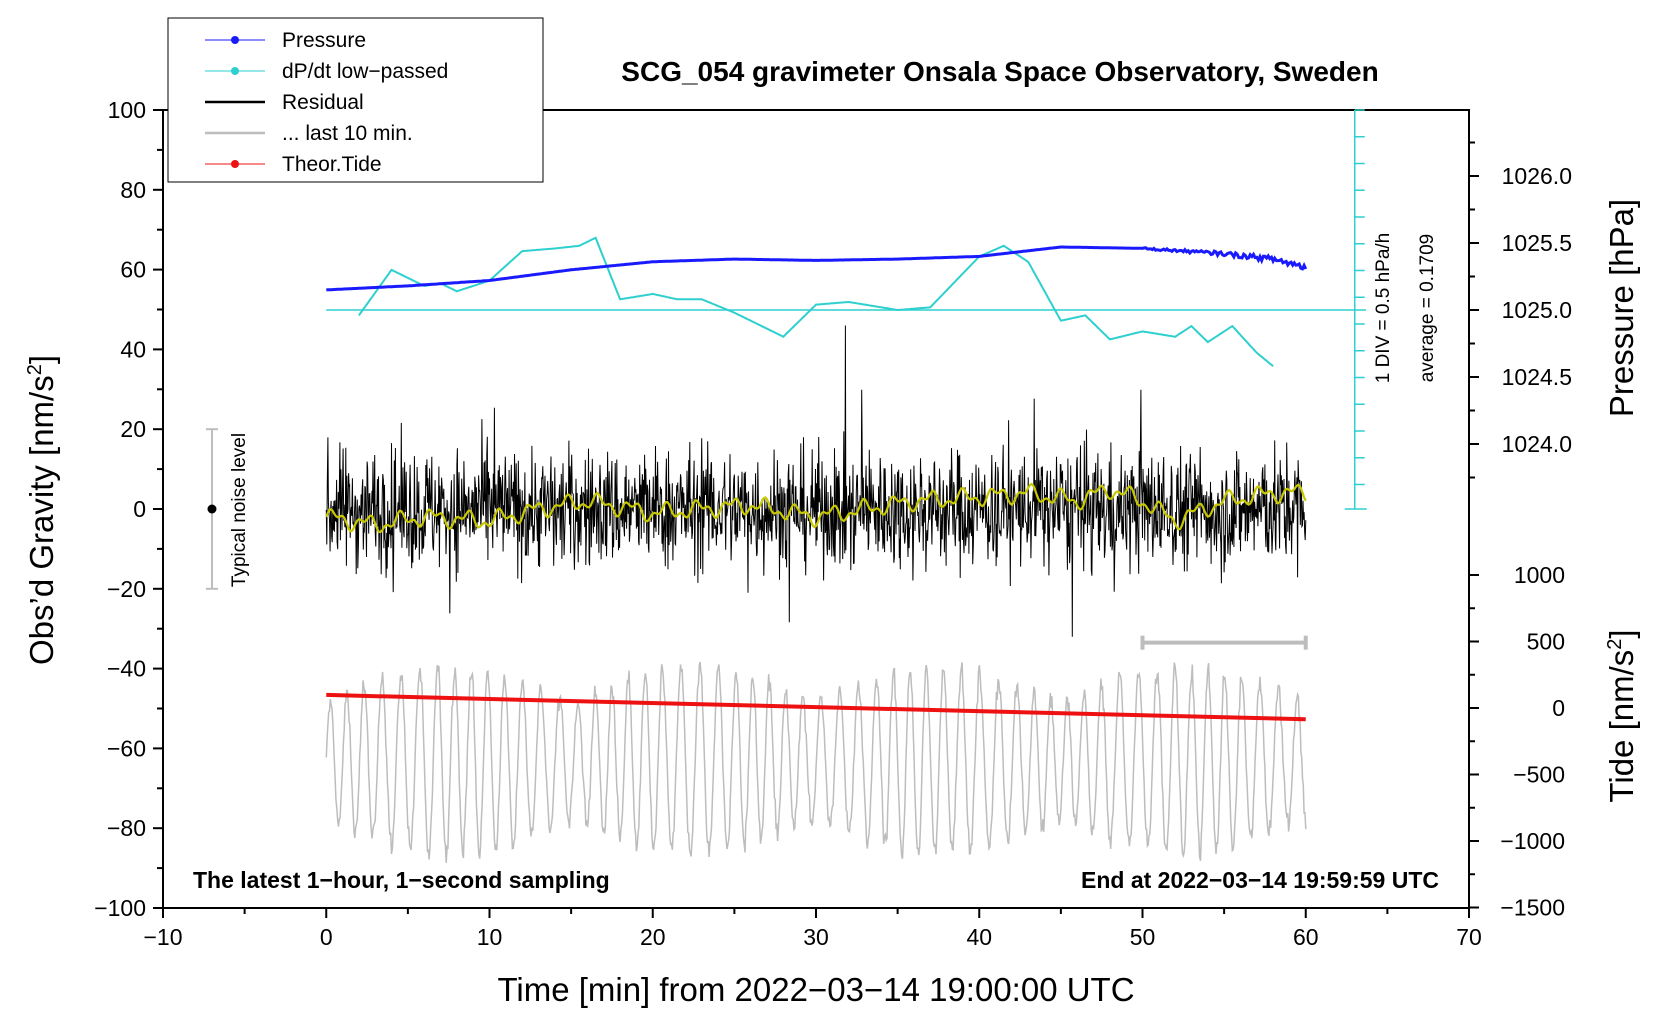  Describe the element at coordinates (120, 908) in the screenshot. I see `y-tick-label: −100` at that location.